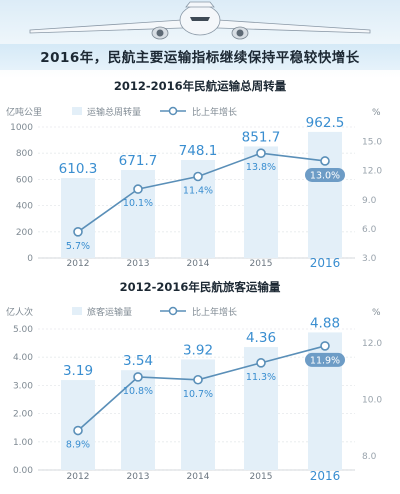  What do you see at coordinates (198, 350) in the screenshot?
I see `bar-value-label: 3.92` at bounding box center [198, 350].